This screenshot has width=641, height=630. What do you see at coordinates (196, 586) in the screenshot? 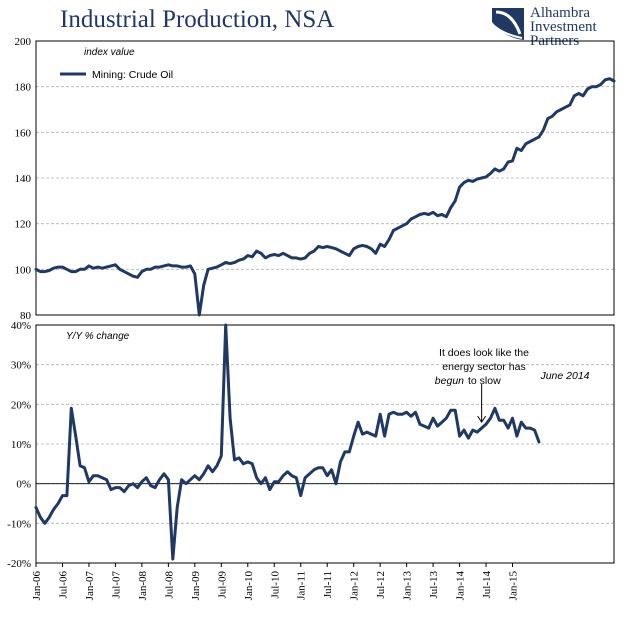
I see `x-tick-label: Jan-09` at bounding box center [196, 586].